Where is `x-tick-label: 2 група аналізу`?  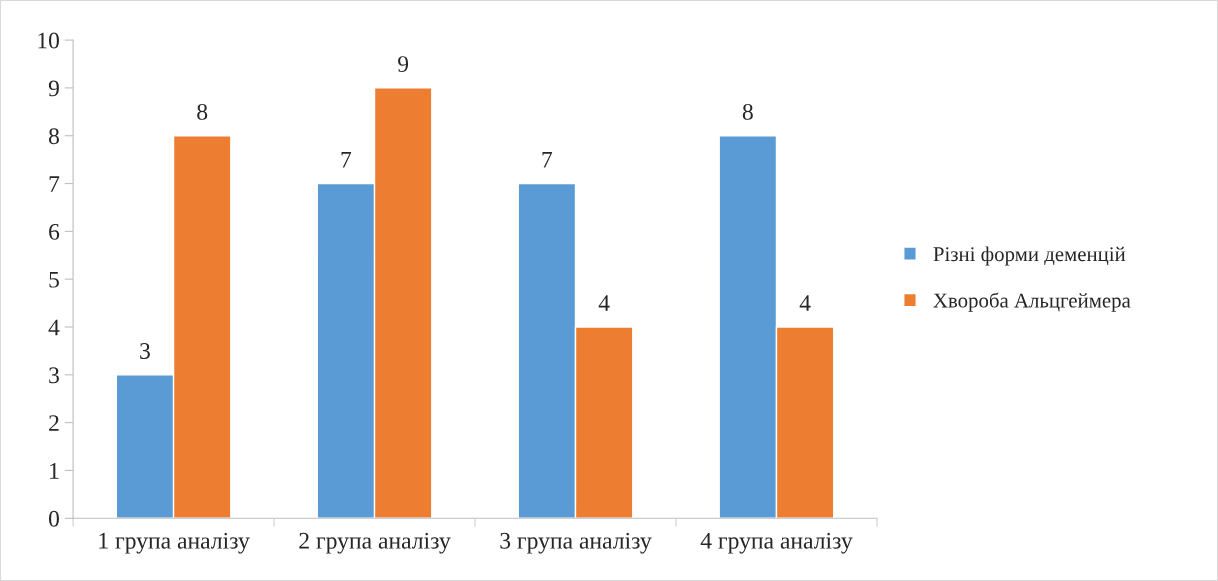 x-tick-label: 2 група аналізу is located at coordinates (375, 543).